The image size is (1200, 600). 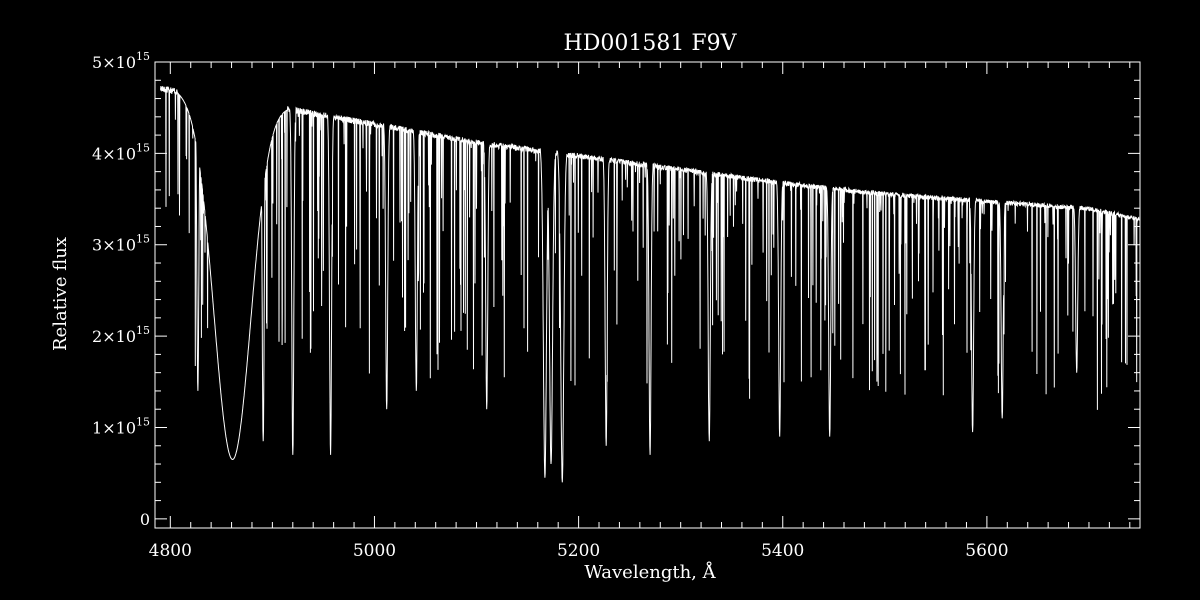 What do you see at coordinates (782, 551) in the screenshot?
I see `x-tick-label: 5400` at bounding box center [782, 551].